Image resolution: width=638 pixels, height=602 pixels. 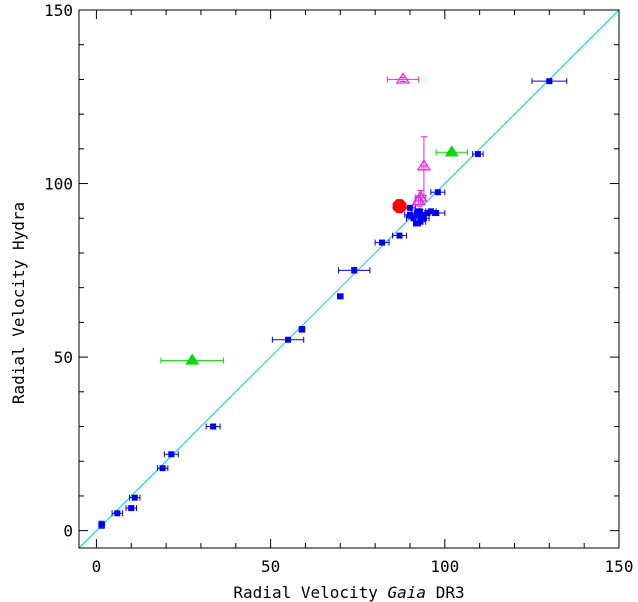 What do you see at coordinates (270, 566) in the screenshot?
I see `x-tick-label: 50` at bounding box center [270, 566].